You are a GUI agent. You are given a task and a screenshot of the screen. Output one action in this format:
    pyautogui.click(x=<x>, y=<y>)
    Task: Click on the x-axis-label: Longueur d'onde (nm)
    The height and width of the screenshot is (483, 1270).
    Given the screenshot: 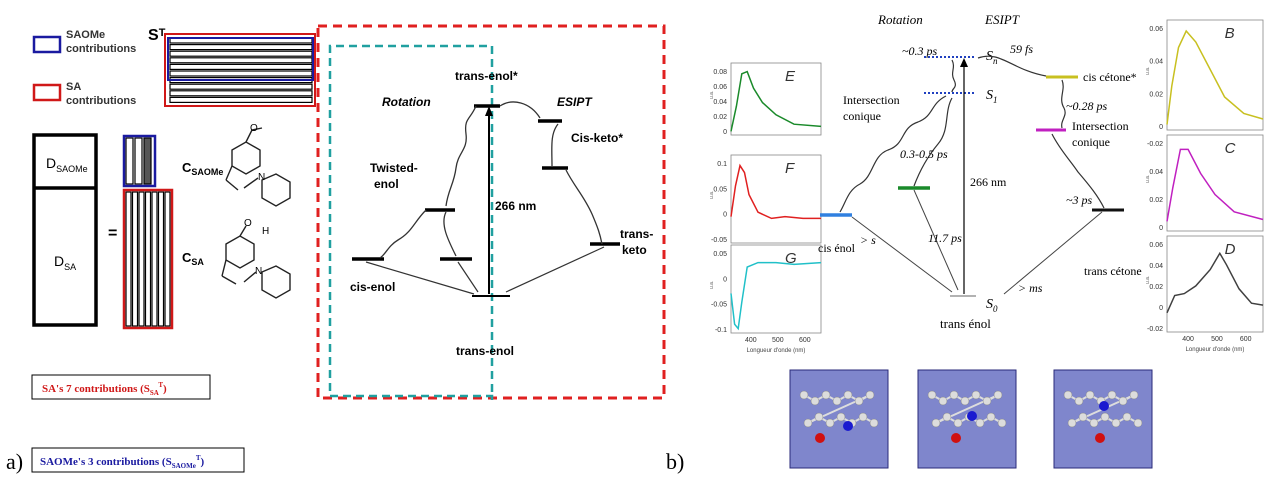 What is the action you would take?
    pyautogui.click(x=776, y=351)
    